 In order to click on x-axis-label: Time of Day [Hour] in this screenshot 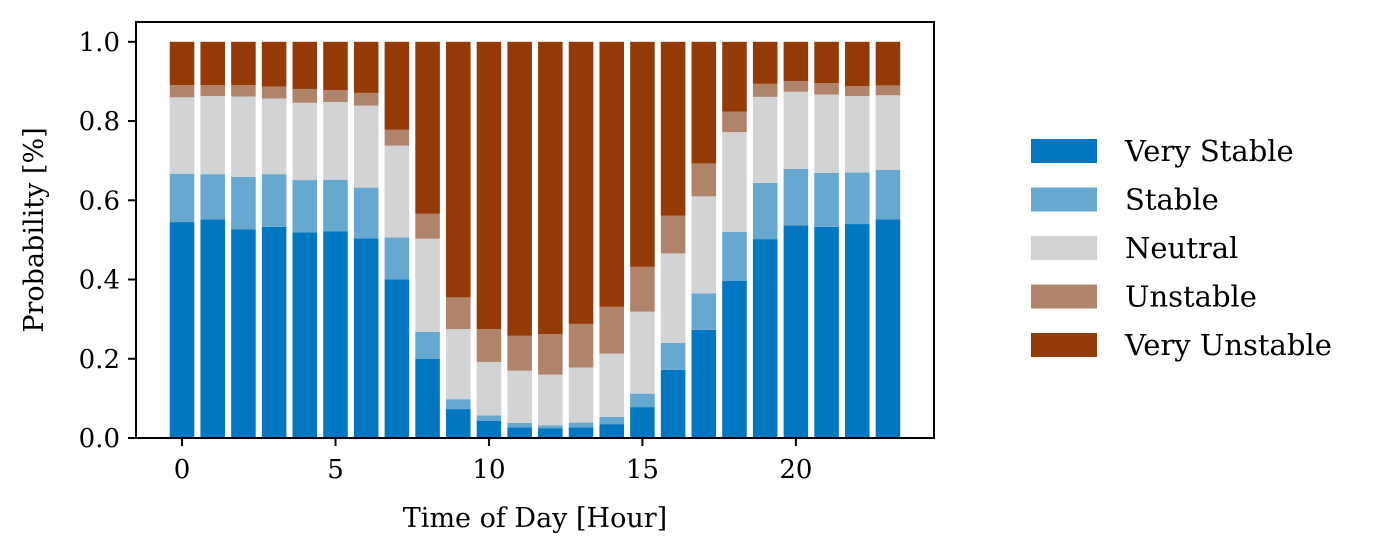, I will do `click(535, 518)`.